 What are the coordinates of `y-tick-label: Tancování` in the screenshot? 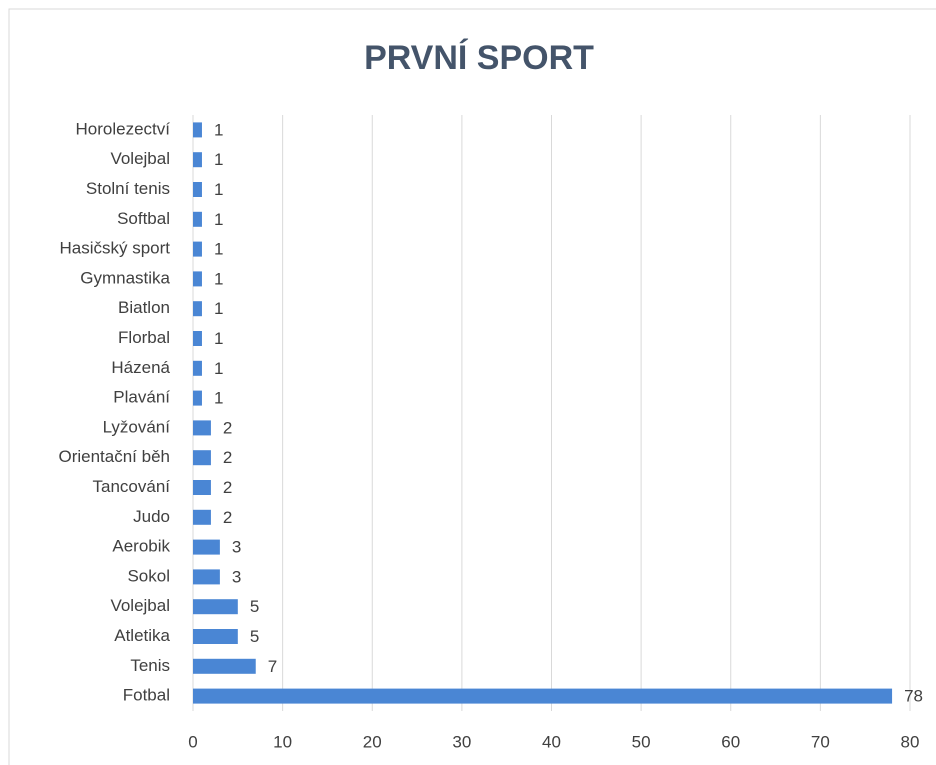 It's located at (132, 486).